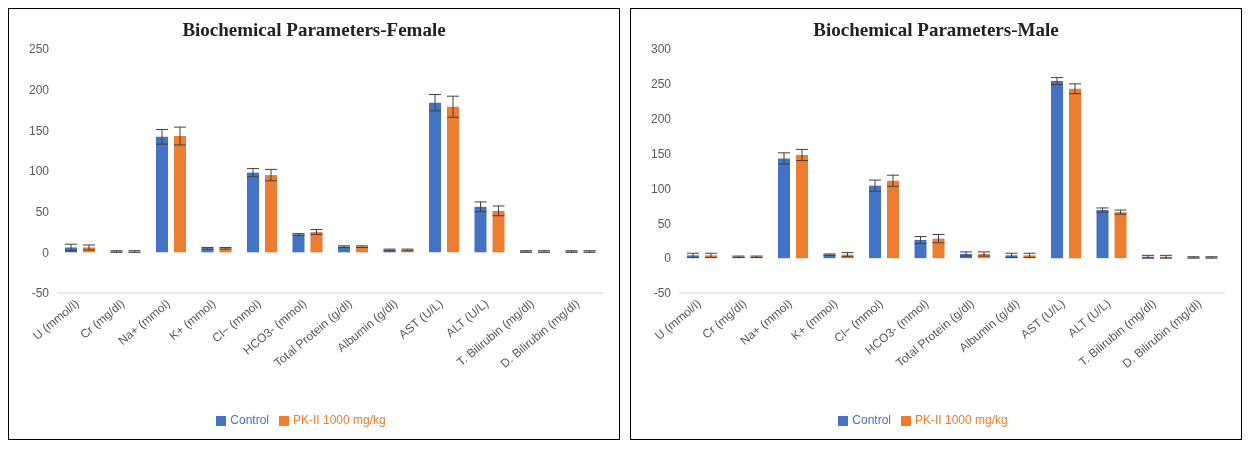 Image resolution: width=1249 pixels, height=452 pixels. Describe the element at coordinates (936, 30) in the screenshot. I see `chart-title: Biochemical Parameters-Male` at that location.